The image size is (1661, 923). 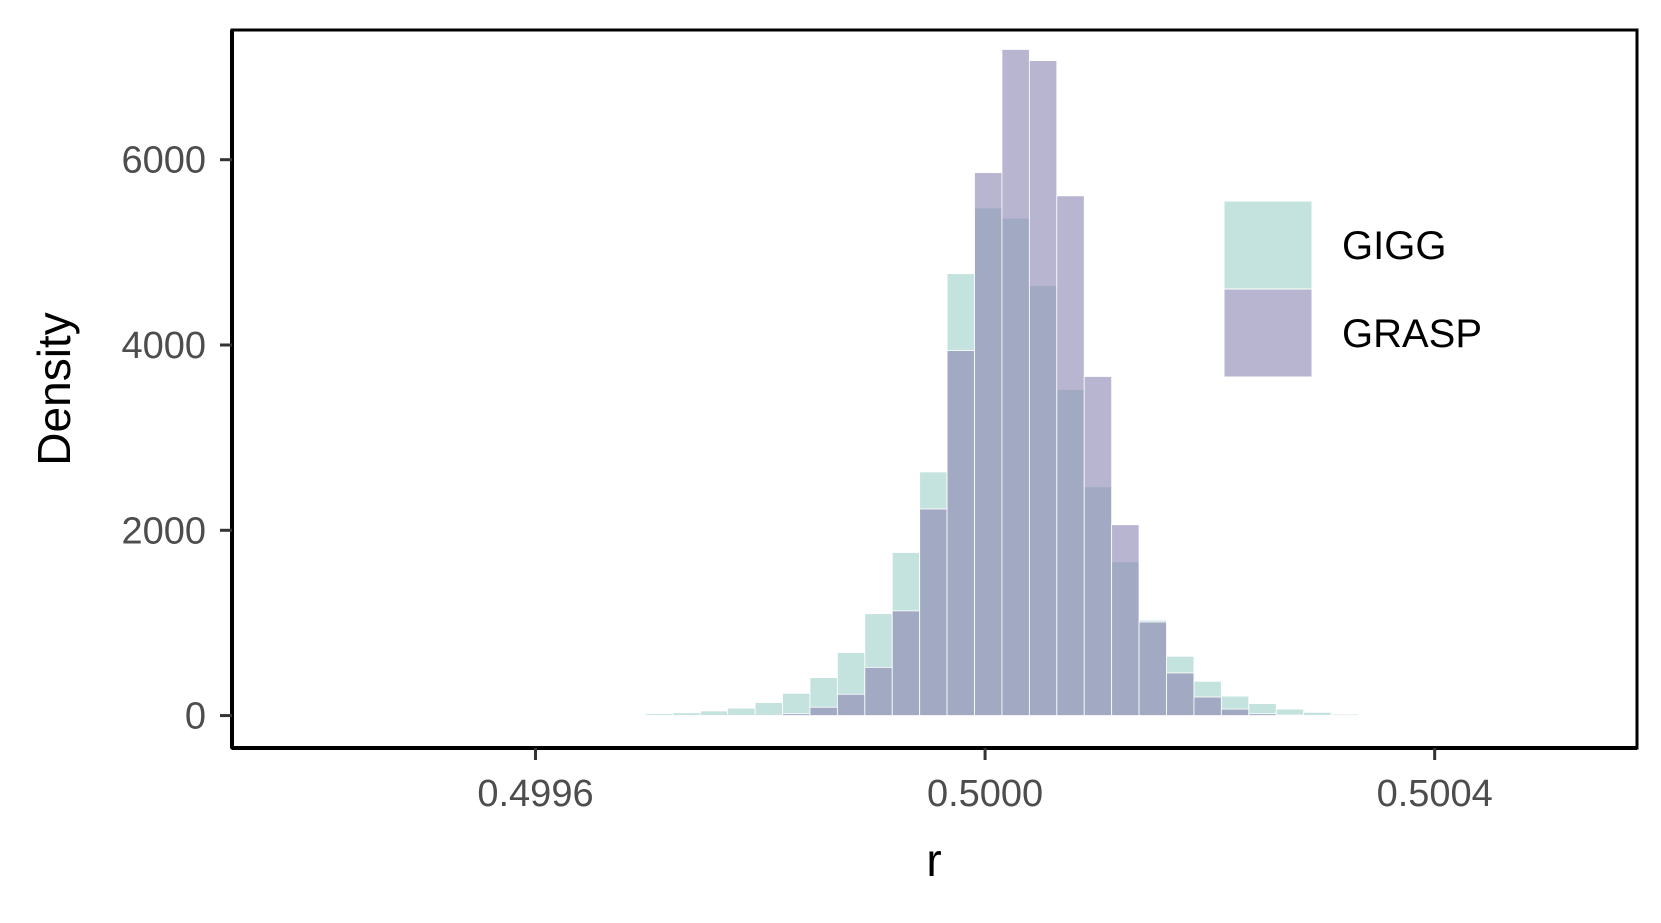 What do you see at coordinates (1412, 334) in the screenshot?
I see `legend-label-grasp: GRASP` at bounding box center [1412, 334].